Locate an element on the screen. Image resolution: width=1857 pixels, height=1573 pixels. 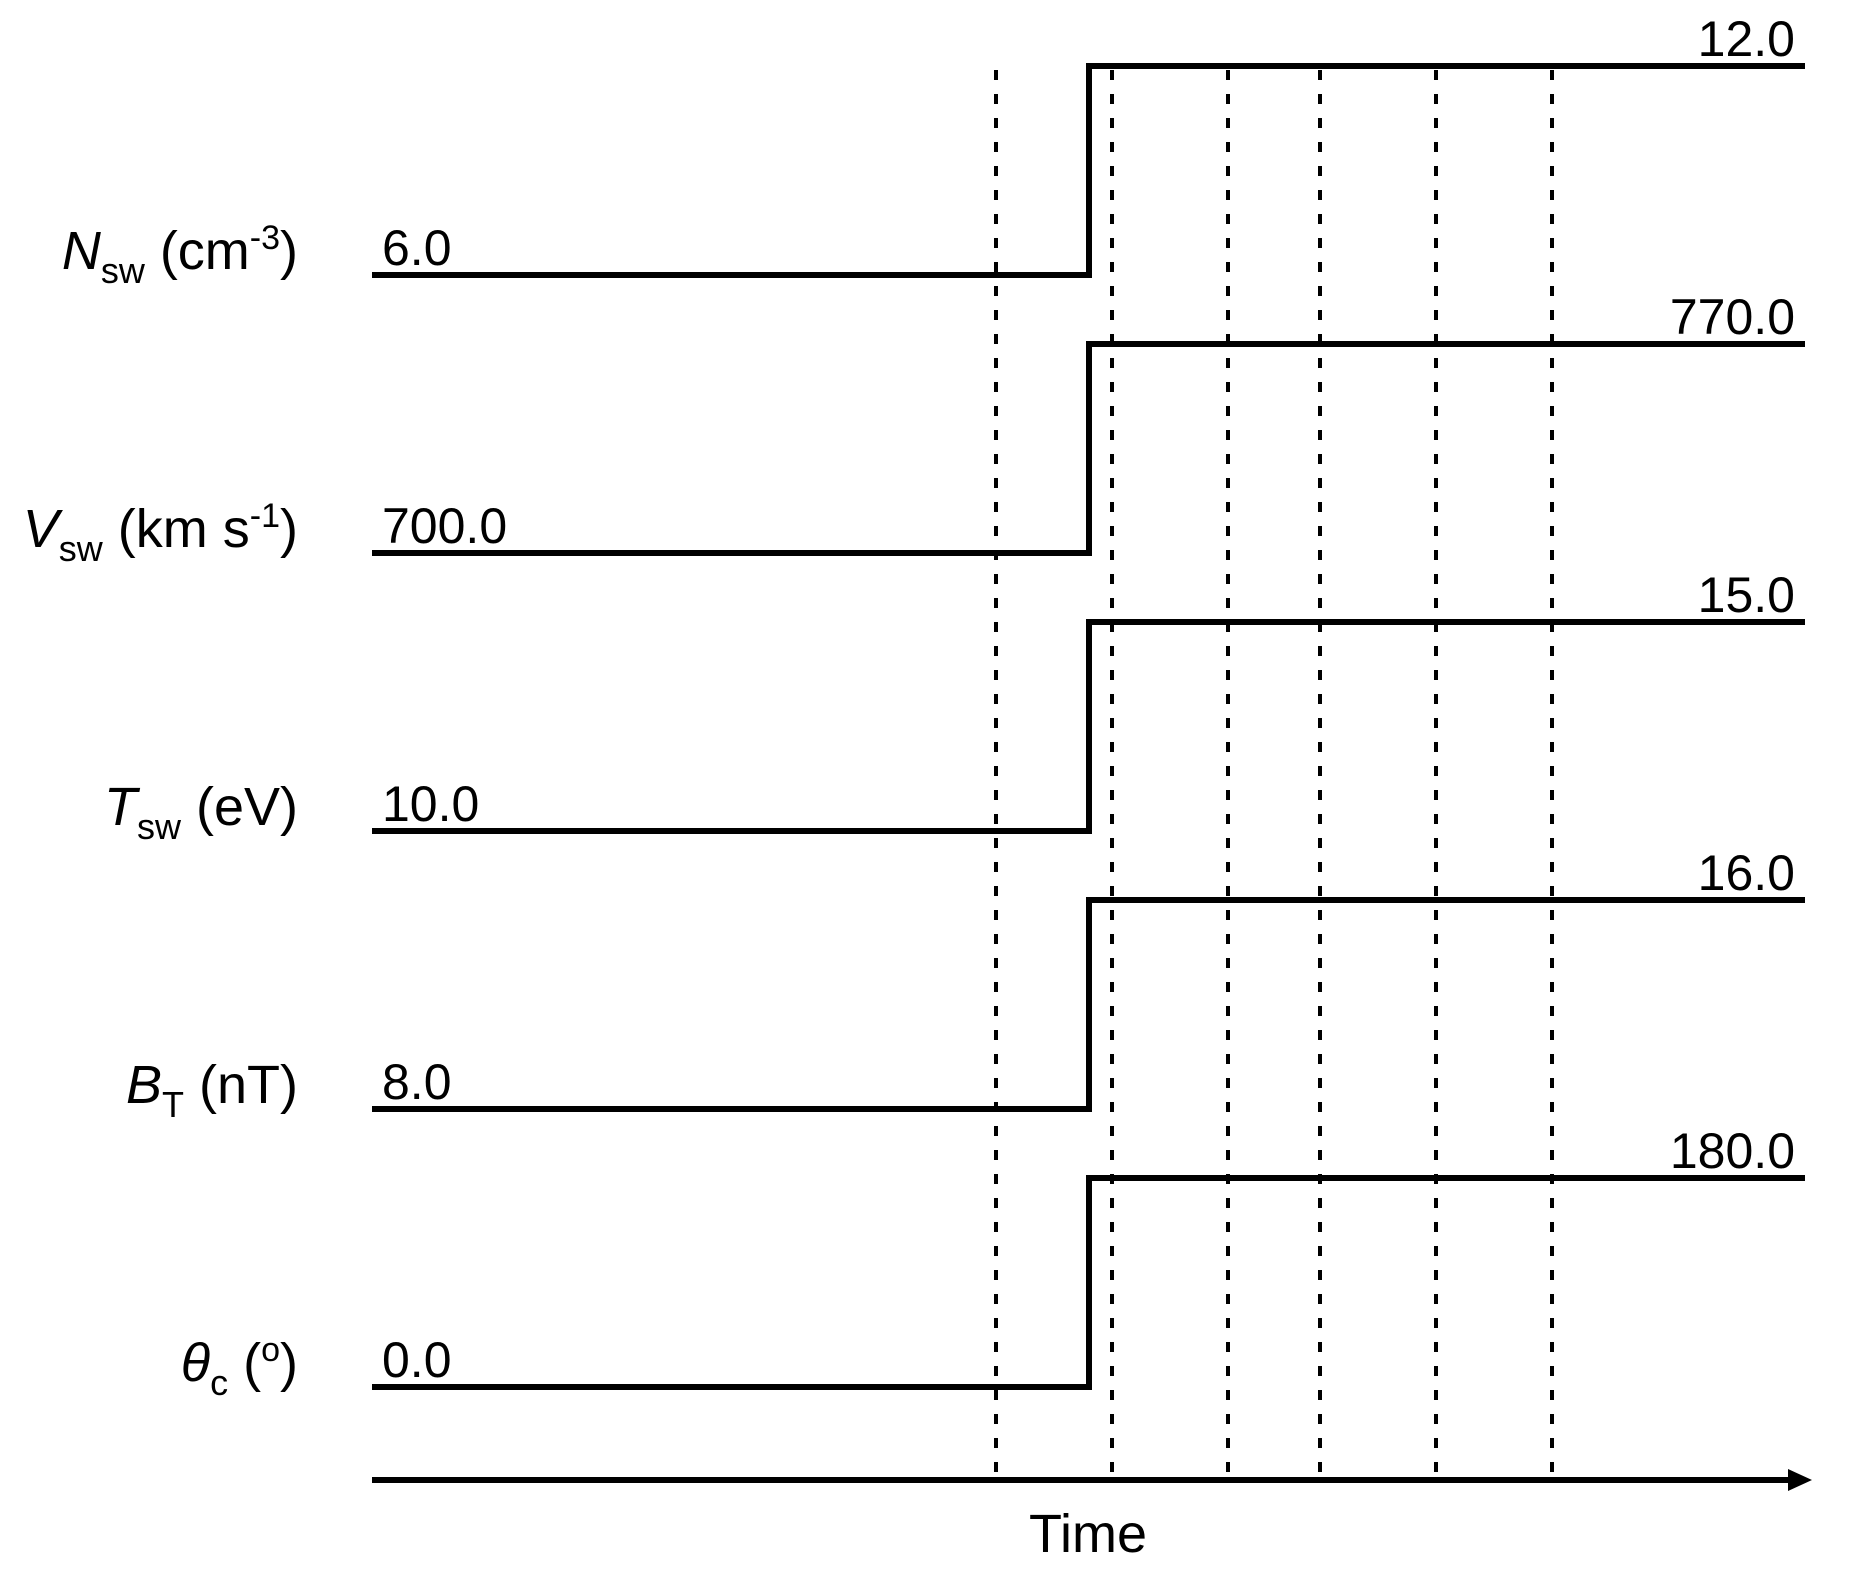
parameter-symbol: B is located at coordinates (144, 1085).